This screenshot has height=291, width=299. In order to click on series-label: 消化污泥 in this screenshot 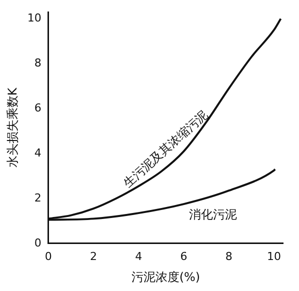, I will do `click(213, 214)`.